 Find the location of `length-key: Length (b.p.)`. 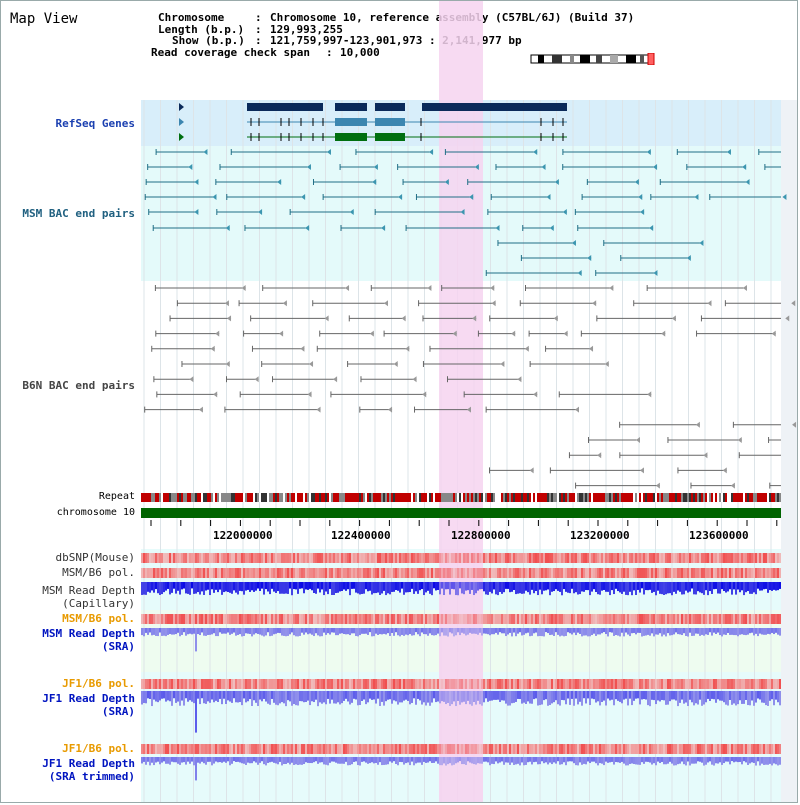

length-key: Length (b.p.) is located at coordinates (201, 29).